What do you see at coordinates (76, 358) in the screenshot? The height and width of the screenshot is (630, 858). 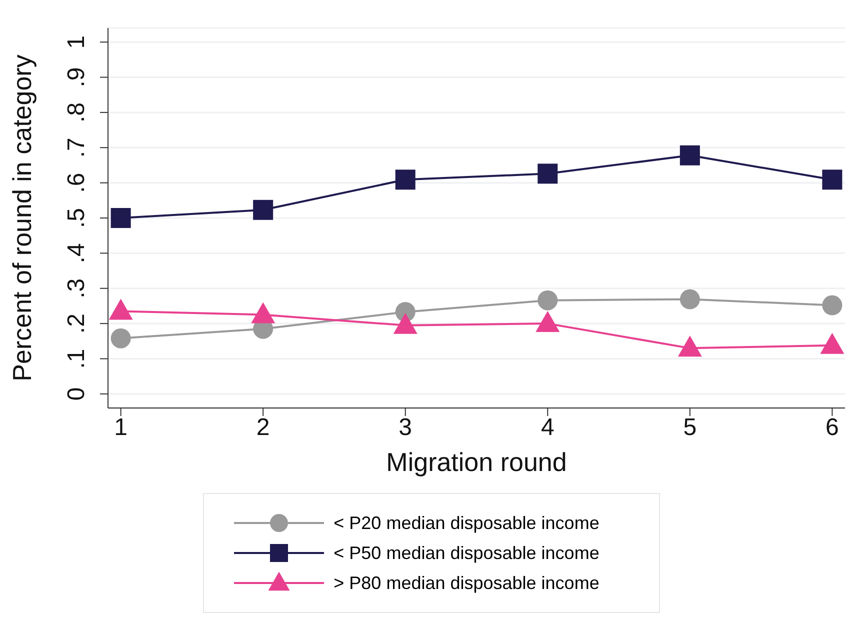 I see `y-tick-label: .1` at bounding box center [76, 358].